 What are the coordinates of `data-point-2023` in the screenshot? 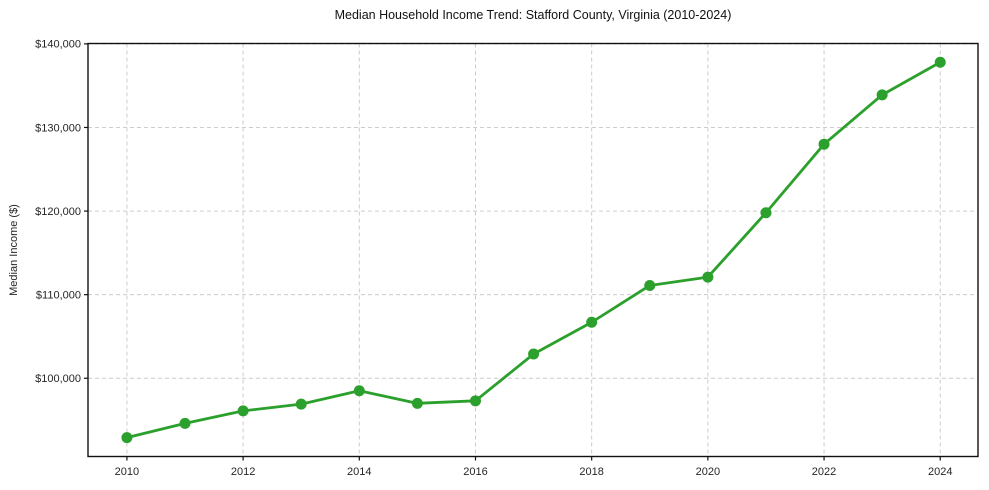 It's located at (882, 95).